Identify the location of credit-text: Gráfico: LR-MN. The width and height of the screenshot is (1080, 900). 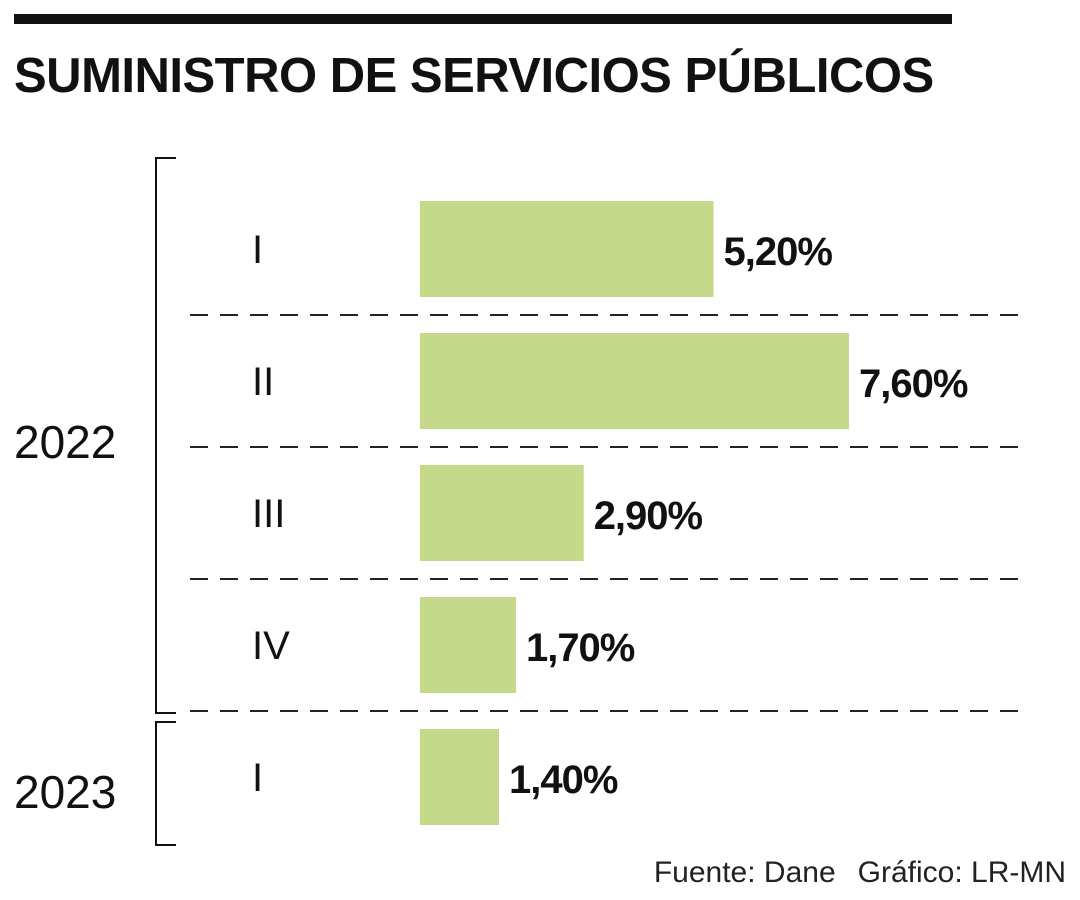
(961, 872).